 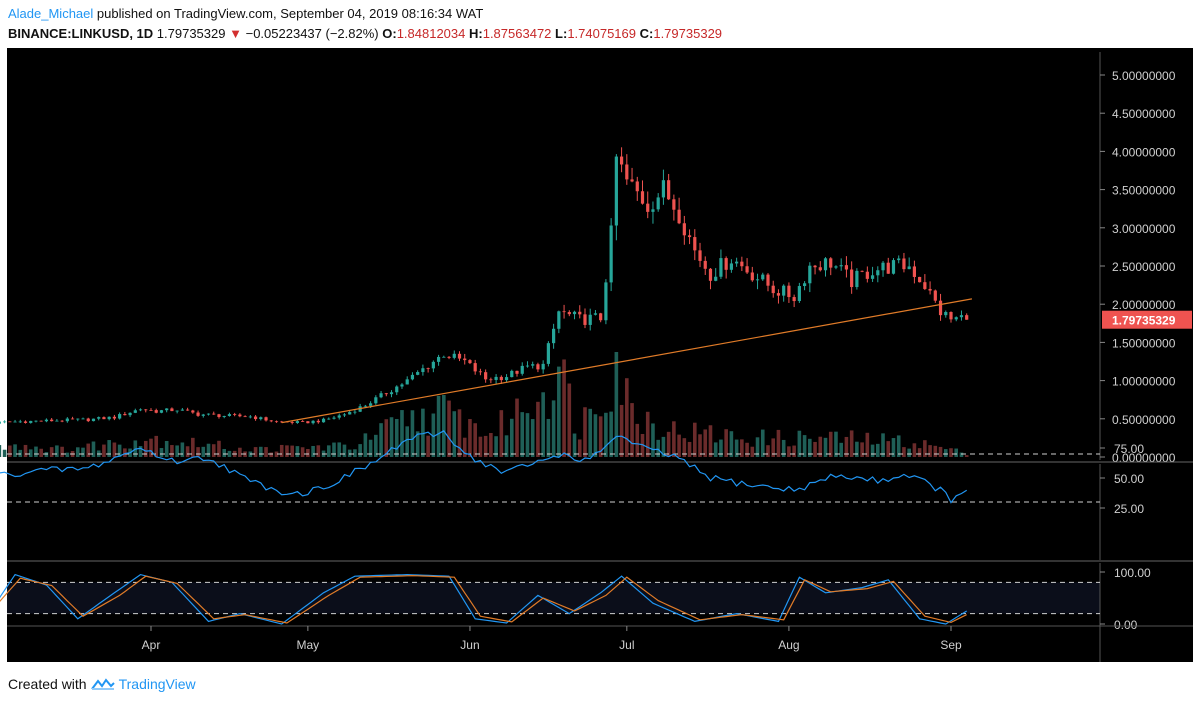 What do you see at coordinates (1144, 420) in the screenshot?
I see `price-tick-label: 0.50000000` at bounding box center [1144, 420].